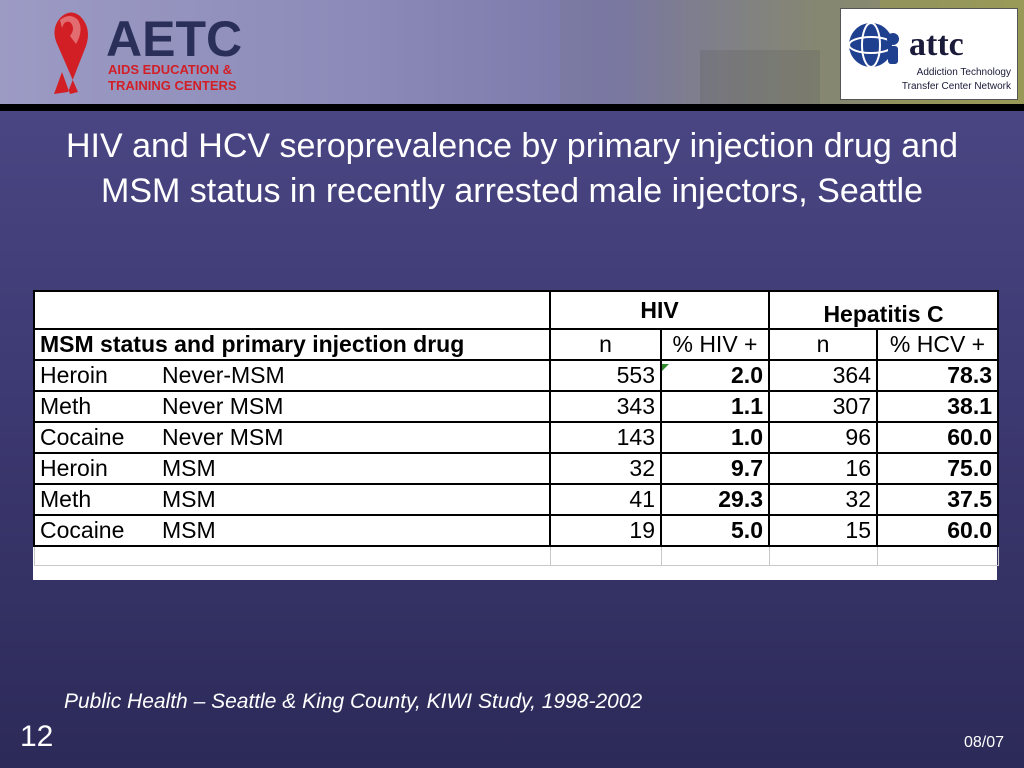  What do you see at coordinates (873, 45) in the screenshot?
I see `people-globe-icon` at bounding box center [873, 45].